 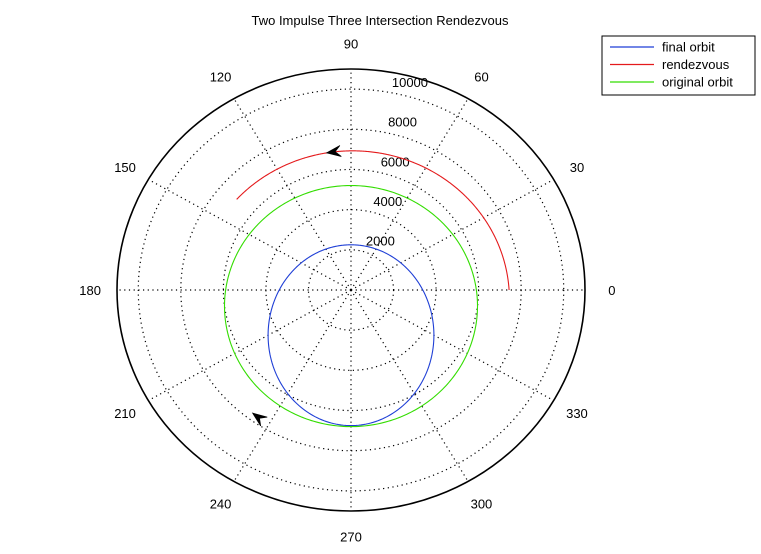 What do you see at coordinates (351, 536) in the screenshot?
I see `angle-label-270: 270` at bounding box center [351, 536].